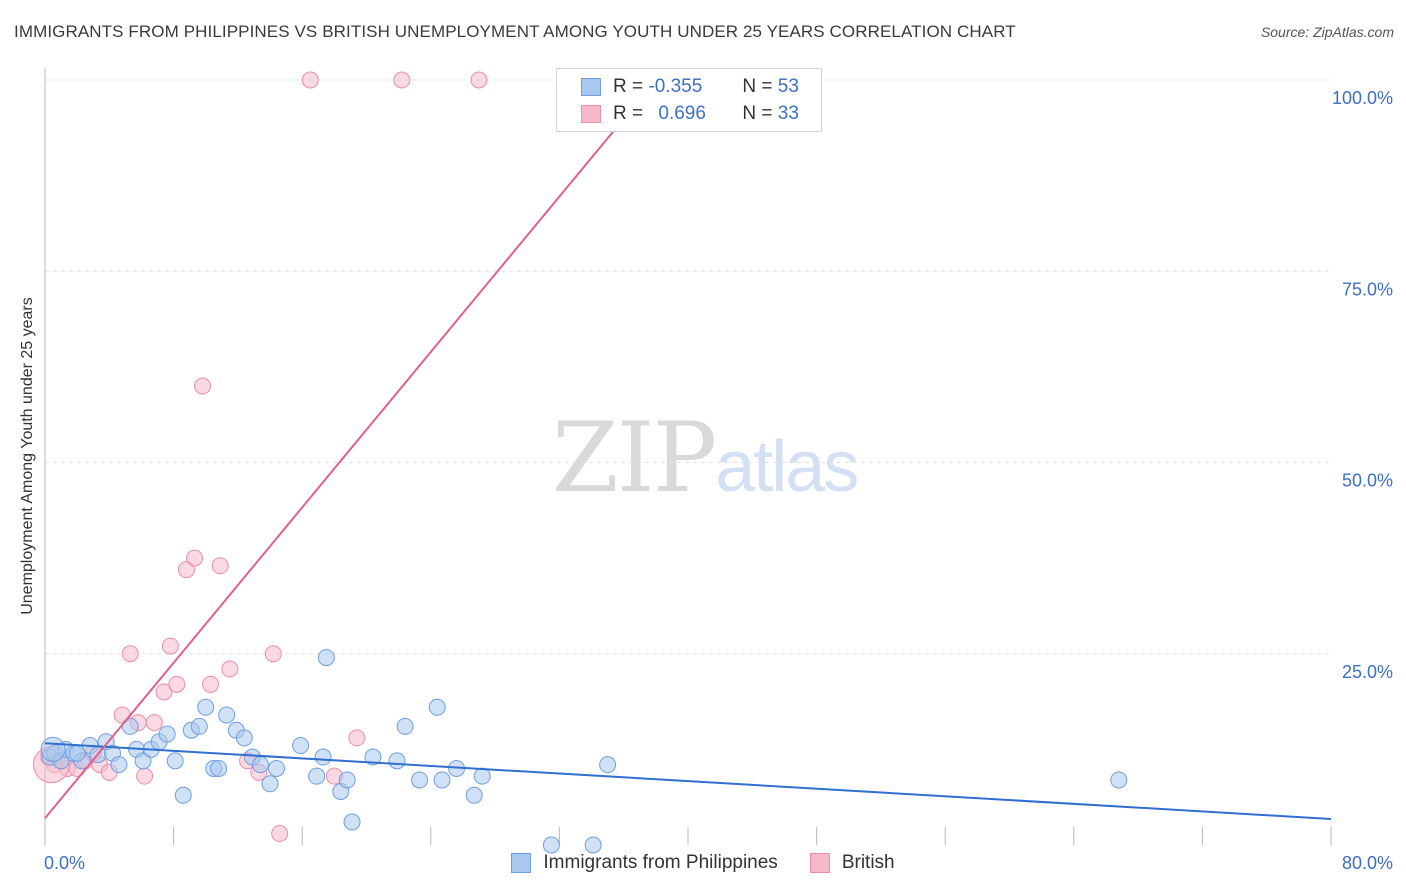 The image size is (1406, 892). Describe the element at coordinates (1367, 289) in the screenshot. I see `y-tick-label: 75.0%` at that location.